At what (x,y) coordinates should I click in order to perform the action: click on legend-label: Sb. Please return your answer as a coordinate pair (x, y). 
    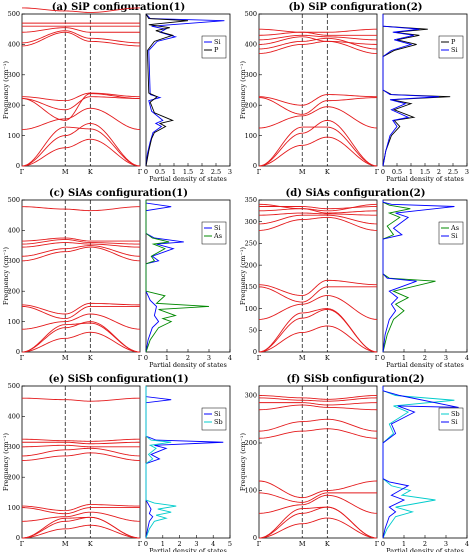
    Looking at the image, I should click on (455, 414).